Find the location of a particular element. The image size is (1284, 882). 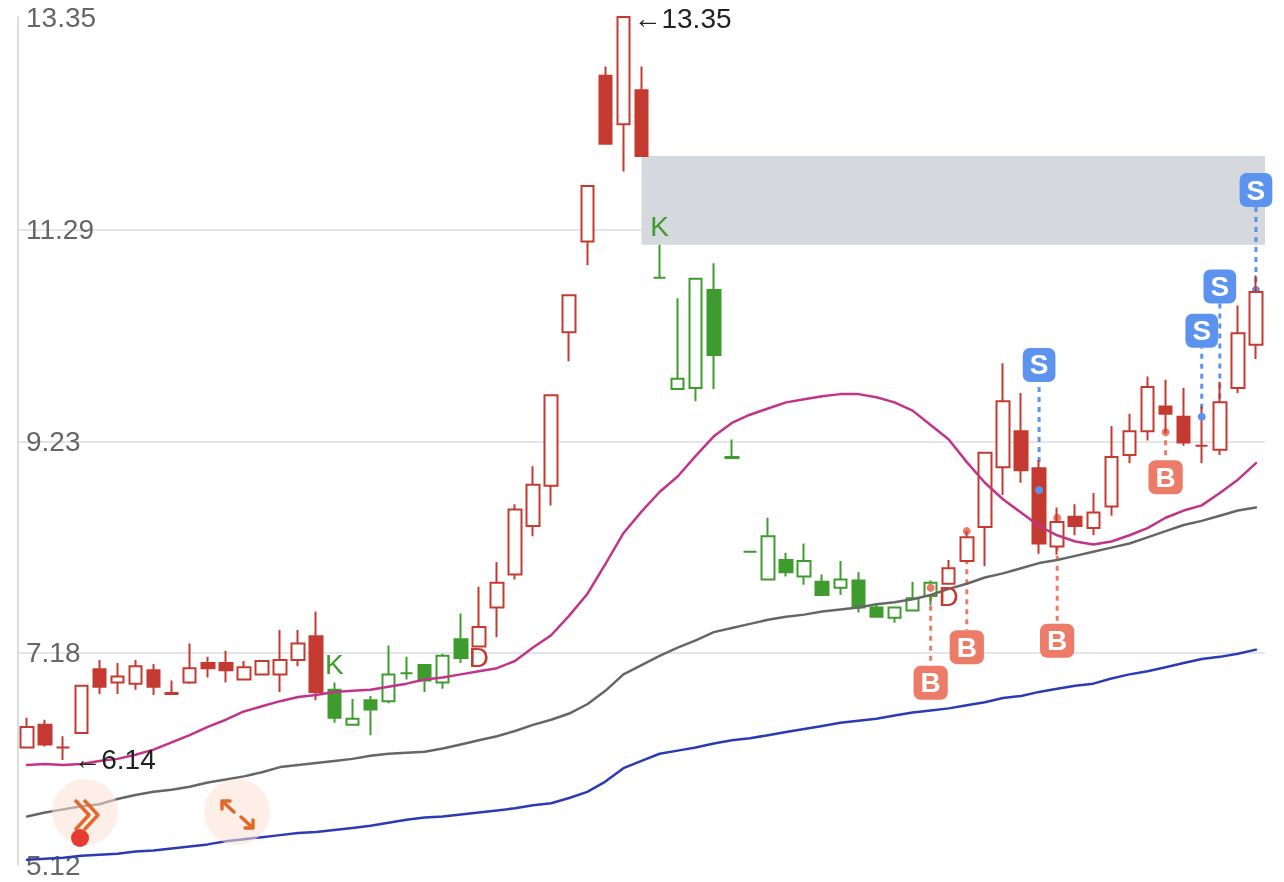

y-tick-label: 13.35 is located at coordinates (61, 17).